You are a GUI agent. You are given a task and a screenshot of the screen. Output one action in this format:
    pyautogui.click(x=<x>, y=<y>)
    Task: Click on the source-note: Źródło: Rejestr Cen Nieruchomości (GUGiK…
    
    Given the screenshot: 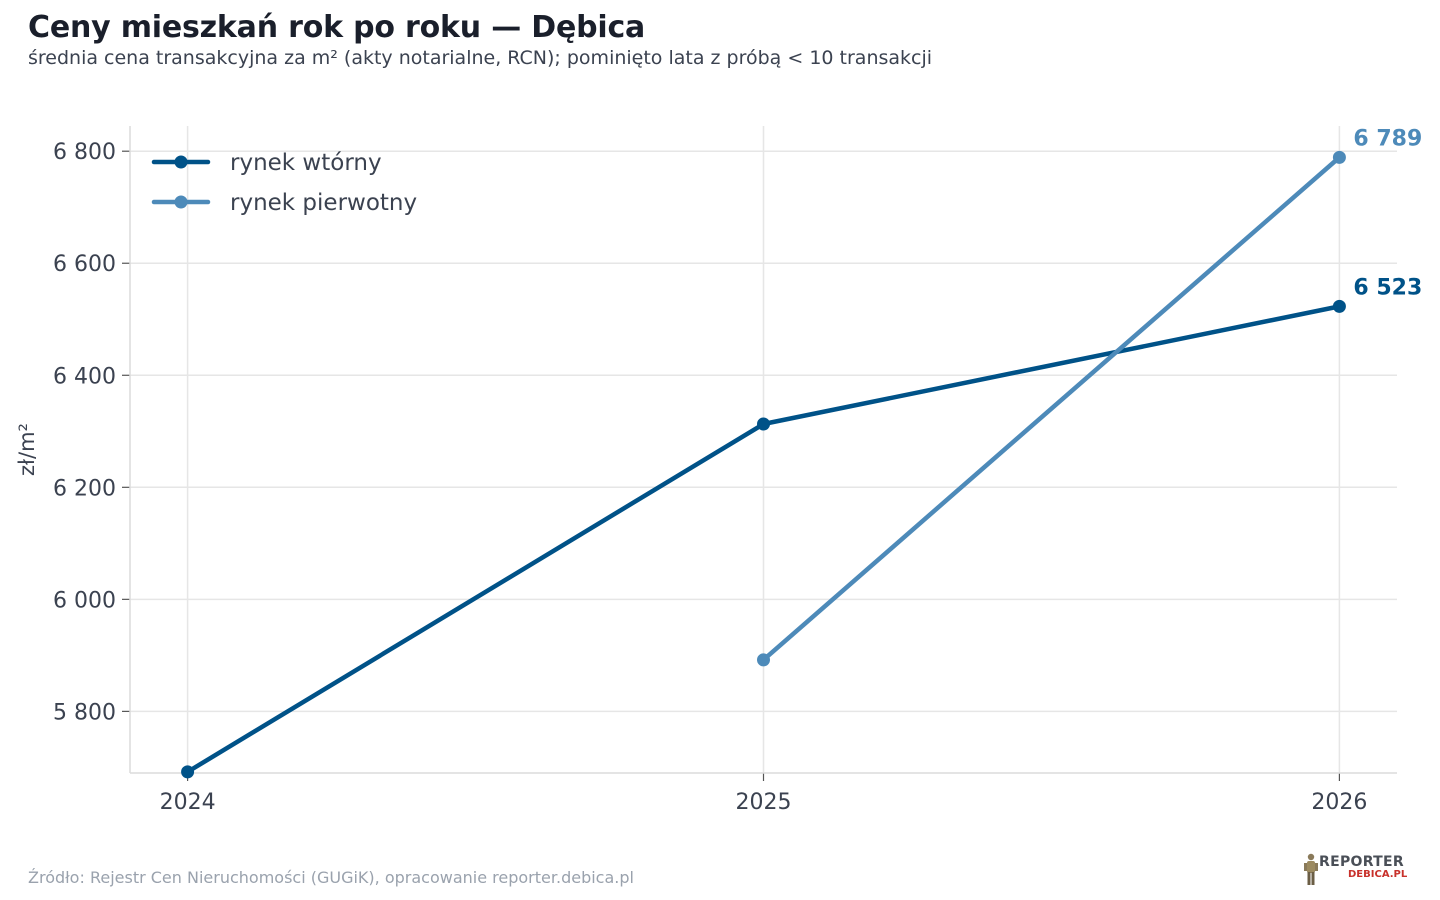 What is the action you would take?
    pyautogui.click(x=331, y=877)
    